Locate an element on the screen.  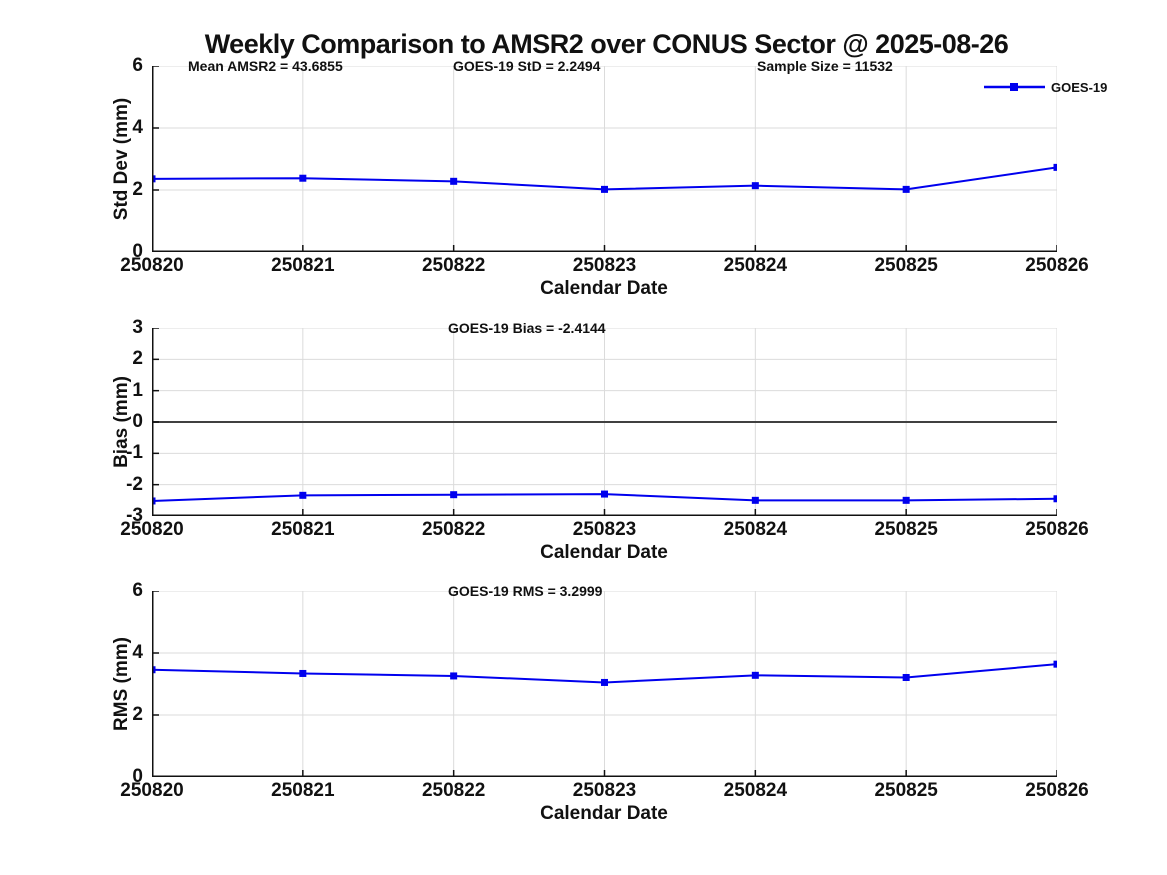
bias-chart-ytick-label: -1 is located at coordinates (134, 453).